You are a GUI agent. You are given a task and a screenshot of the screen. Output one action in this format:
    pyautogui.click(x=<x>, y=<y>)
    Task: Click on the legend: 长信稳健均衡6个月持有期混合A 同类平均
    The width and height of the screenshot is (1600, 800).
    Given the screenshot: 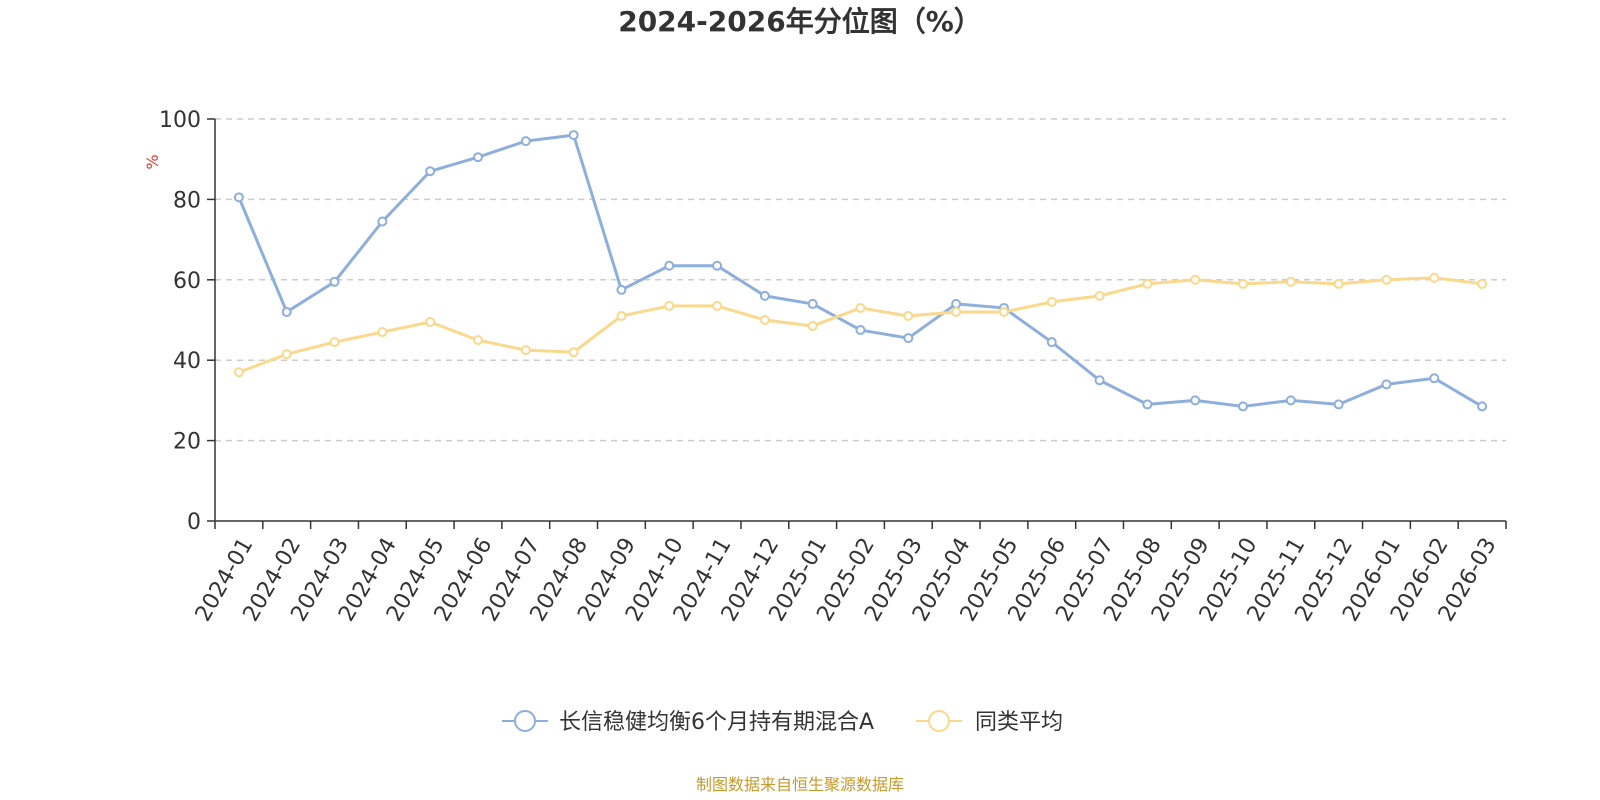 What is the action you would take?
    pyautogui.click(x=782, y=722)
    